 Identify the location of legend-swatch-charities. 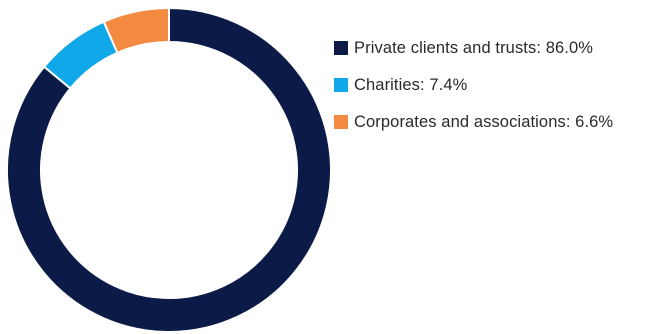
(341, 85).